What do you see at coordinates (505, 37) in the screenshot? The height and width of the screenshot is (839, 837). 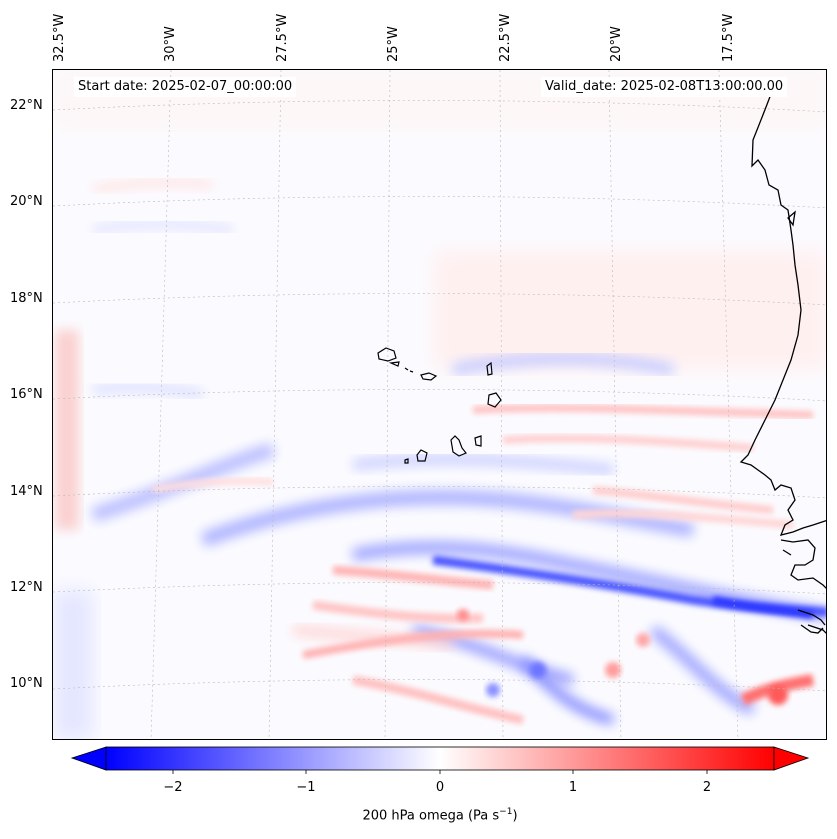 I see `lon-label-22-5w: 22.5°W` at bounding box center [505, 37].